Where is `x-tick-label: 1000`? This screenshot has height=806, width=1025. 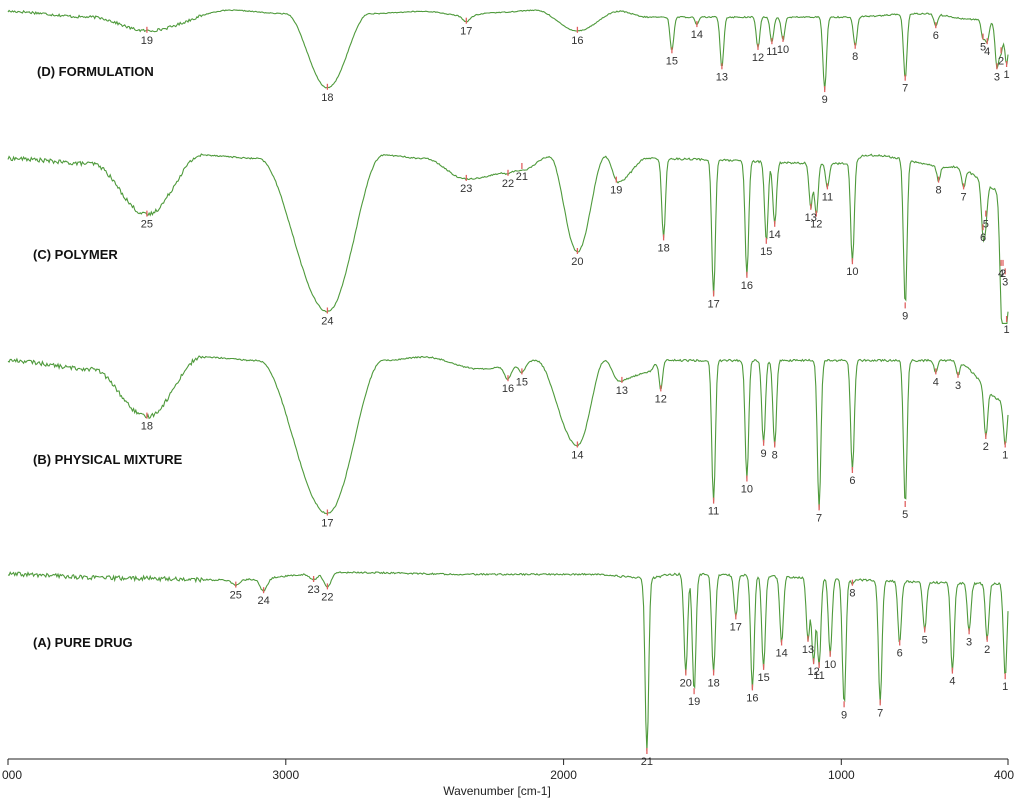
x-tick-label: 1000 is located at coordinates (841, 775).